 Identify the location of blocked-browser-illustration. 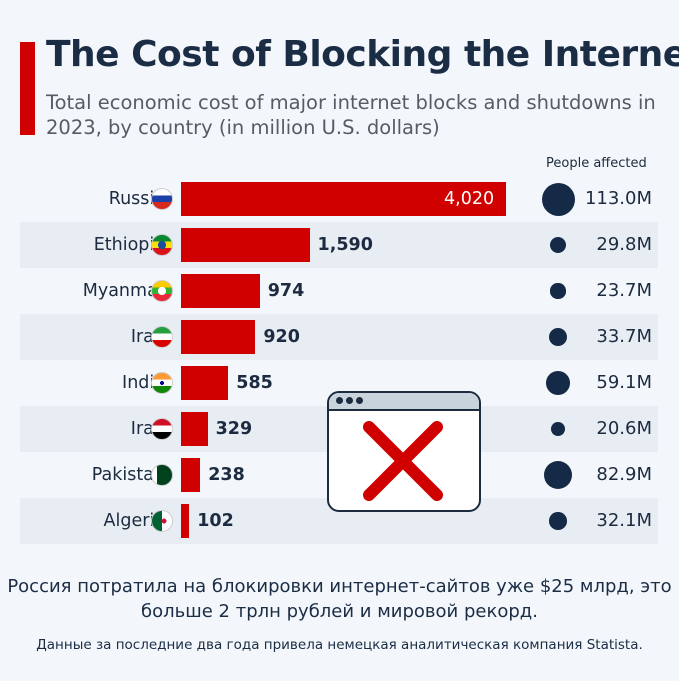
(404, 451).